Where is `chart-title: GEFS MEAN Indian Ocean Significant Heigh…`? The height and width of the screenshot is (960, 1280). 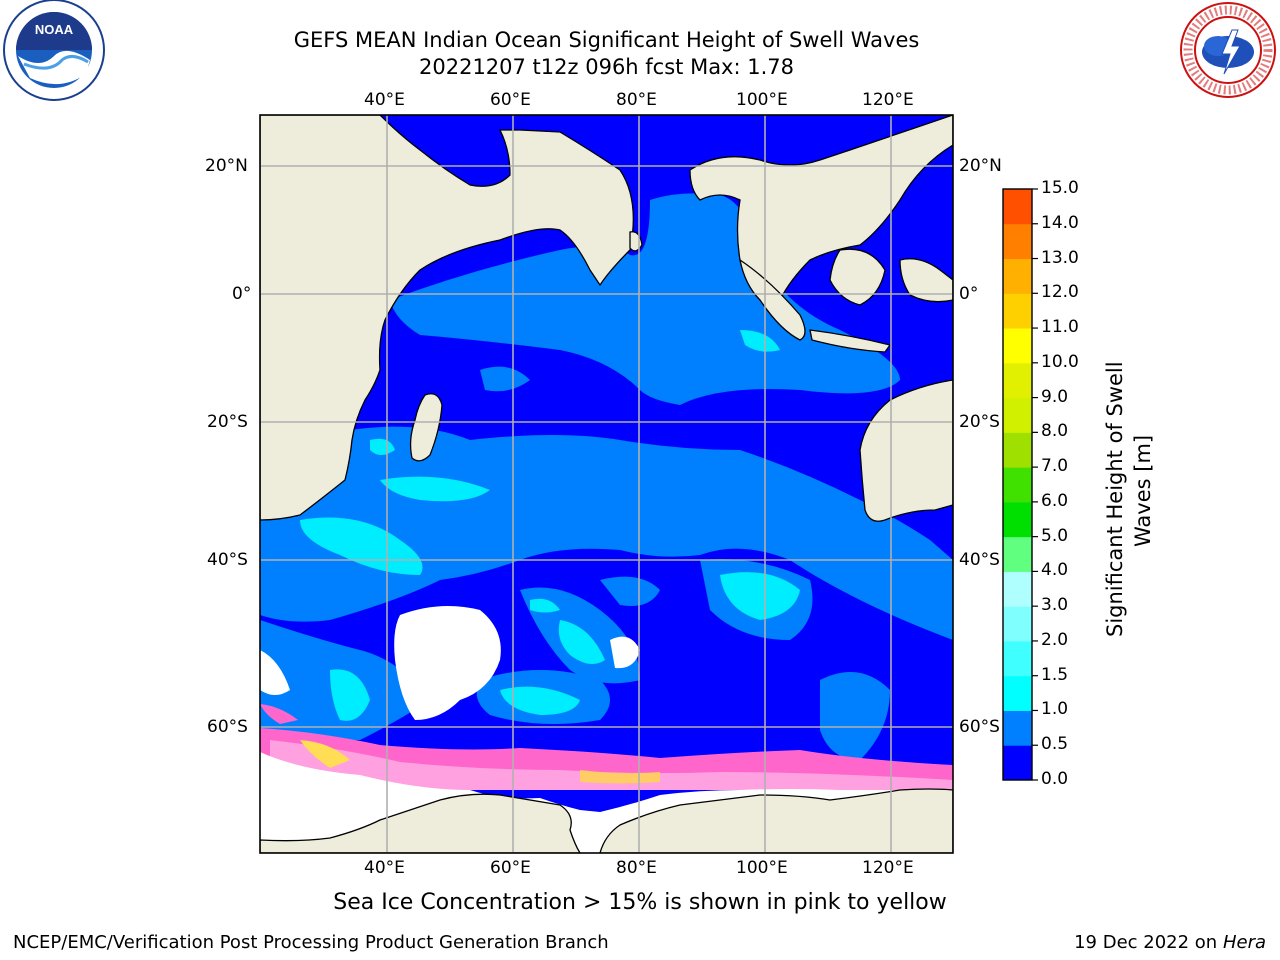
chart-title: GEFS MEAN Indian Ocean Significant Heigh… is located at coordinates (606, 40).